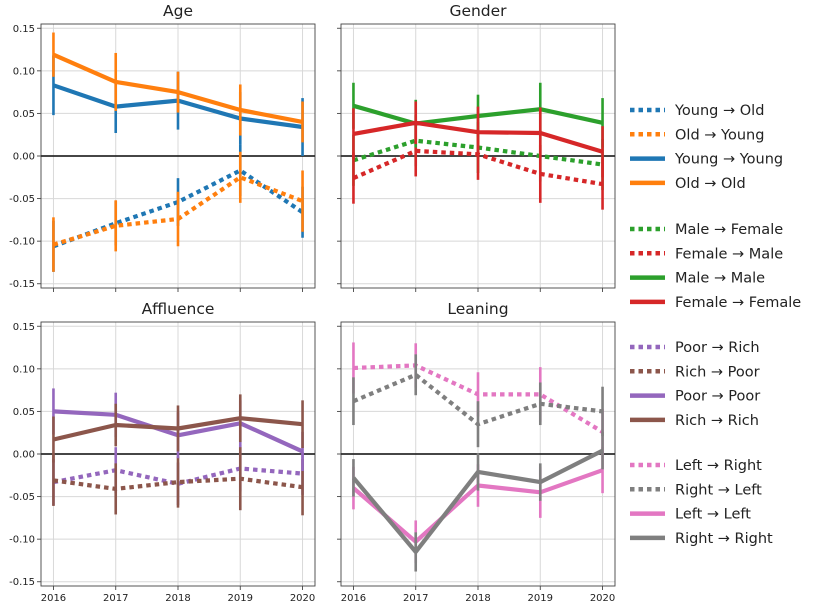 The height and width of the screenshot is (607, 814). What do you see at coordinates (728, 160) in the screenshot?
I see `legend-label-young-to-young: Young → Young` at bounding box center [728, 160].